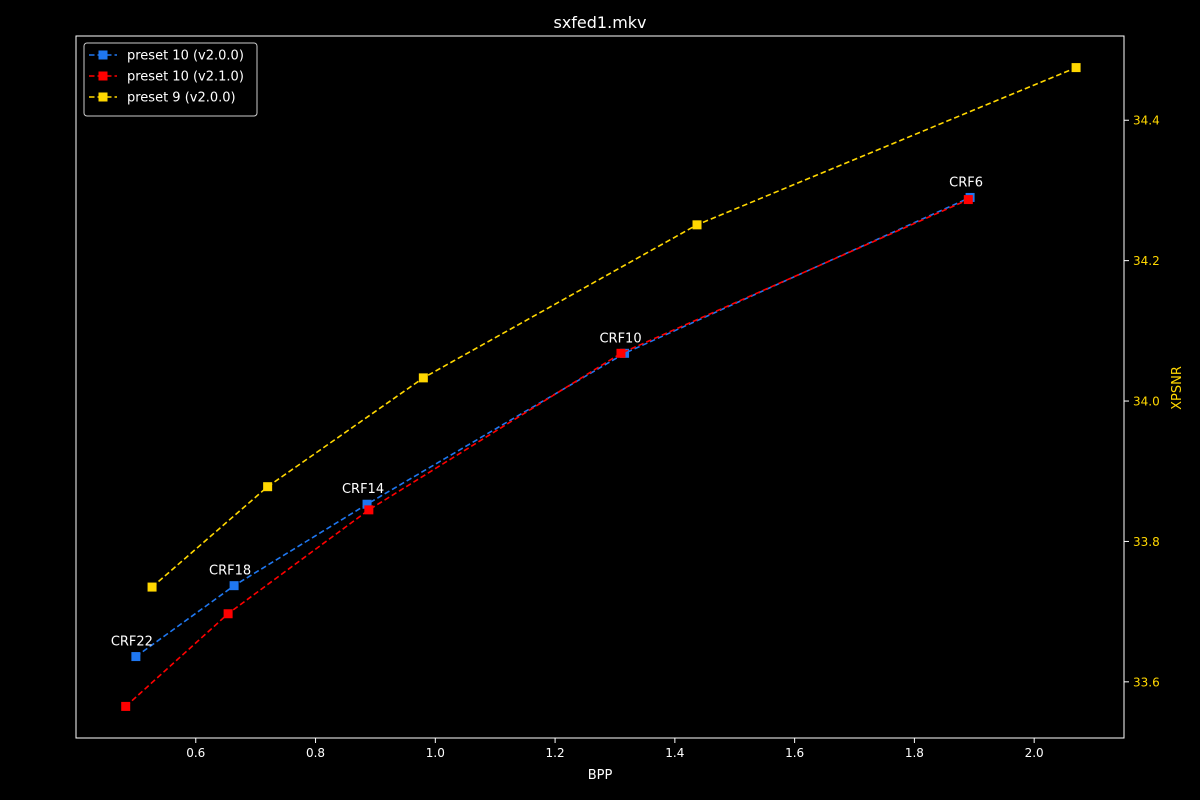 This screenshot has height=800, width=1200. What do you see at coordinates (1146, 121) in the screenshot?
I see `y-tick-label: 34.4` at bounding box center [1146, 121].